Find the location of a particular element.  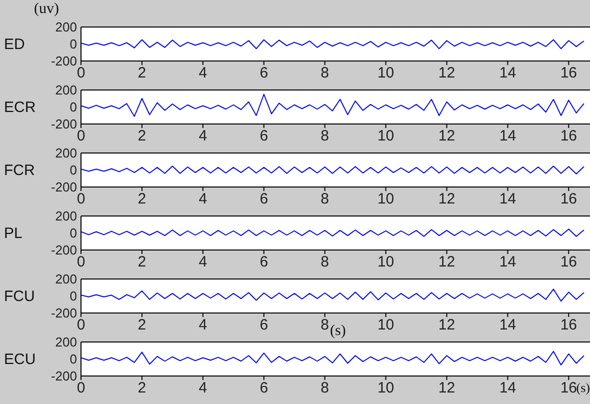

x-axis-title: (s) is located at coordinates (583, 388).